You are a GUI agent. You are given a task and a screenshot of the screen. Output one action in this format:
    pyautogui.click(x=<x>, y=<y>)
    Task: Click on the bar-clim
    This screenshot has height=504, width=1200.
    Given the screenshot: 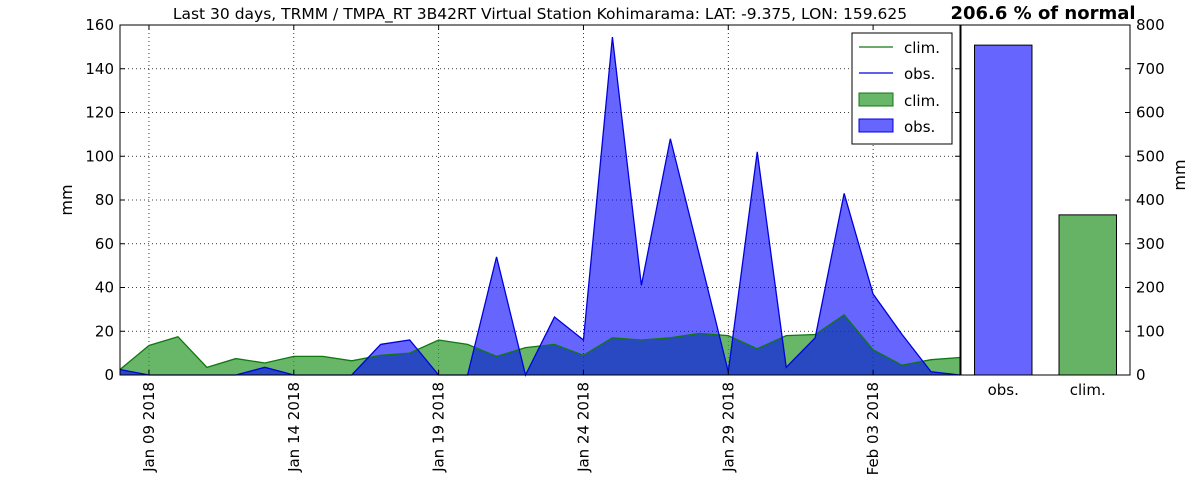 What is the action you would take?
    pyautogui.click(x=1087, y=295)
    